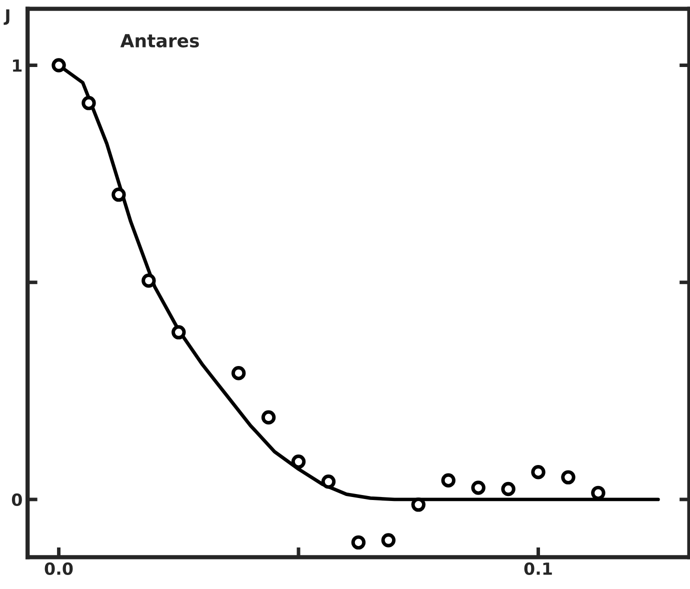  I want to click on y-axis-title: J, so click(7, 17).